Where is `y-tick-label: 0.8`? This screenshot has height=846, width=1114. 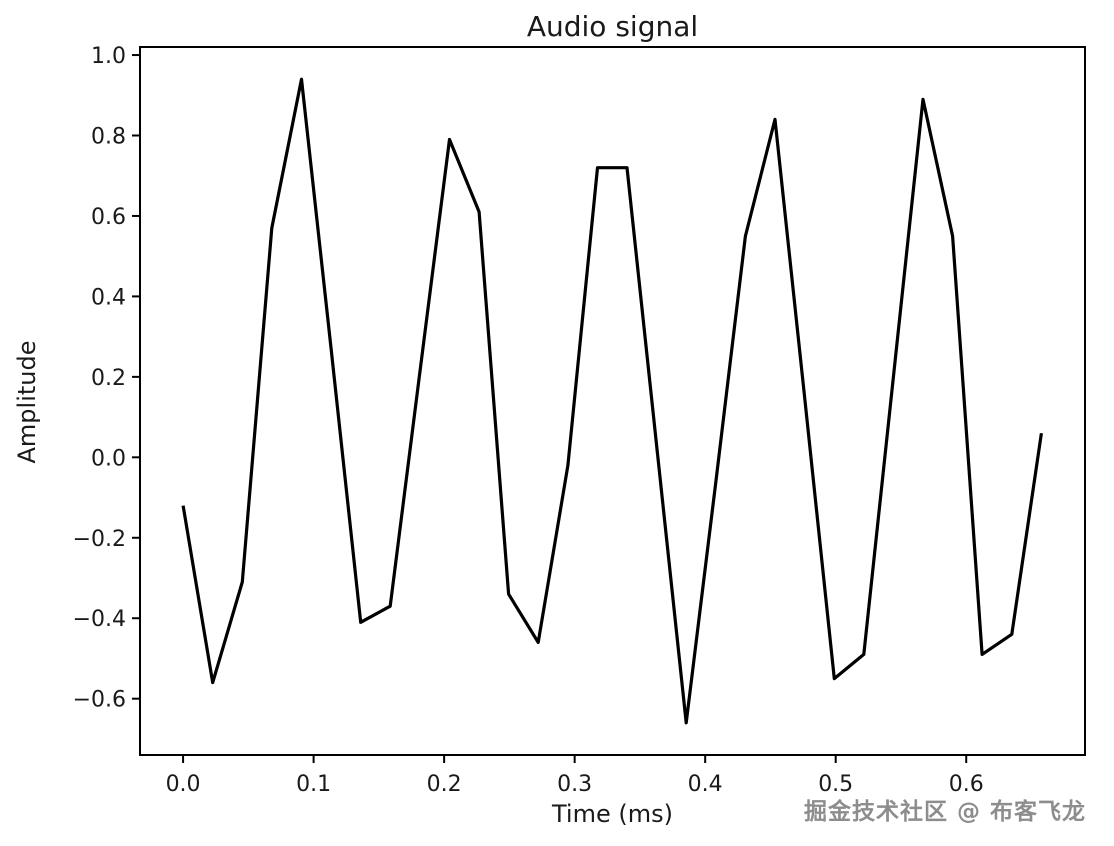
y-tick-label: 0.8 is located at coordinates (108, 137).